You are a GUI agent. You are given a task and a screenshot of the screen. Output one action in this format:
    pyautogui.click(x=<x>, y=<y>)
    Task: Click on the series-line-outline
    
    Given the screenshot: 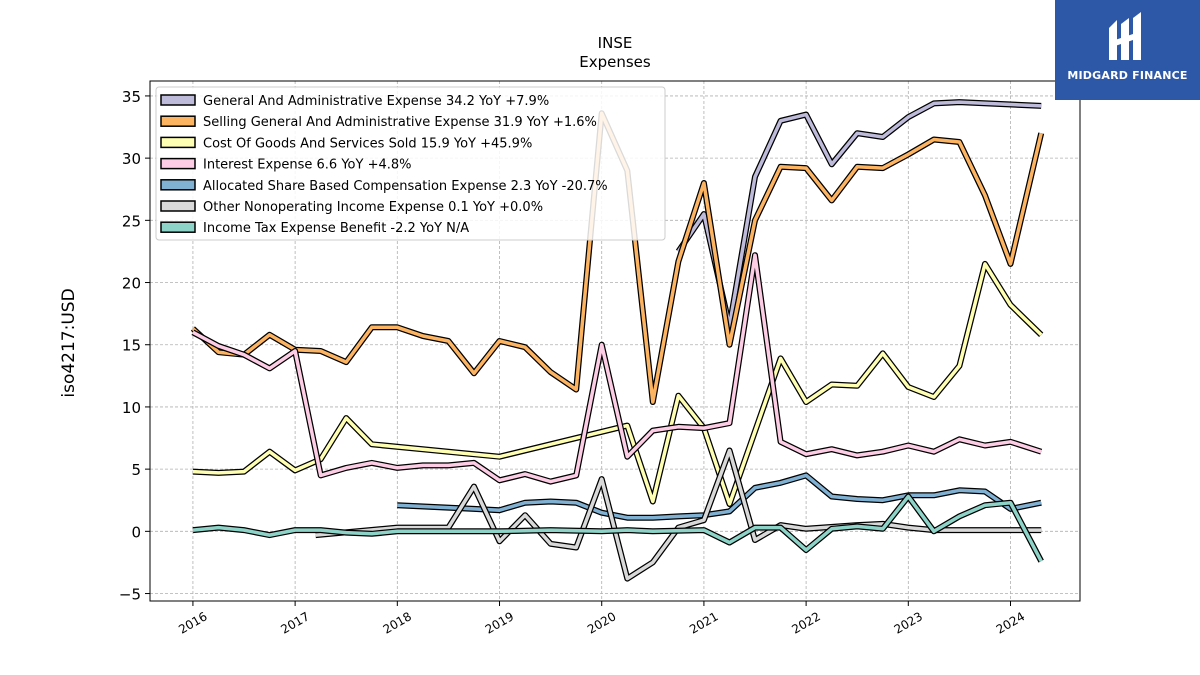 What is the action you would take?
    pyautogui.click(x=858, y=214)
    